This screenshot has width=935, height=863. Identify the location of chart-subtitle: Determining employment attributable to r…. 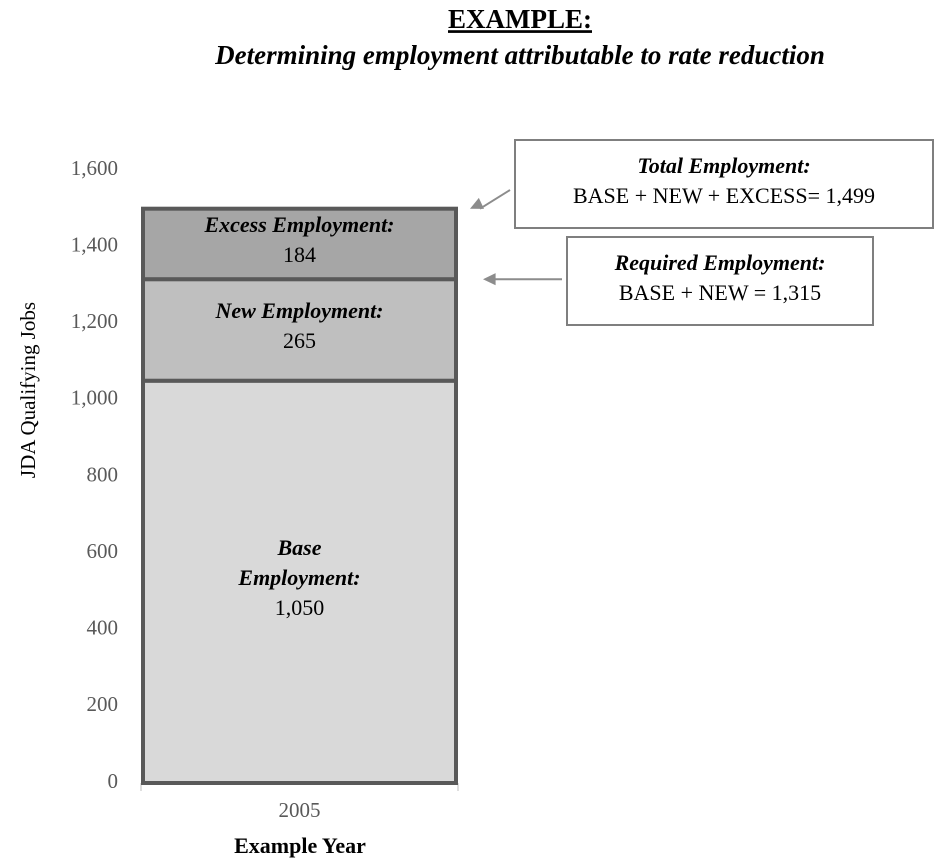
(519, 55).